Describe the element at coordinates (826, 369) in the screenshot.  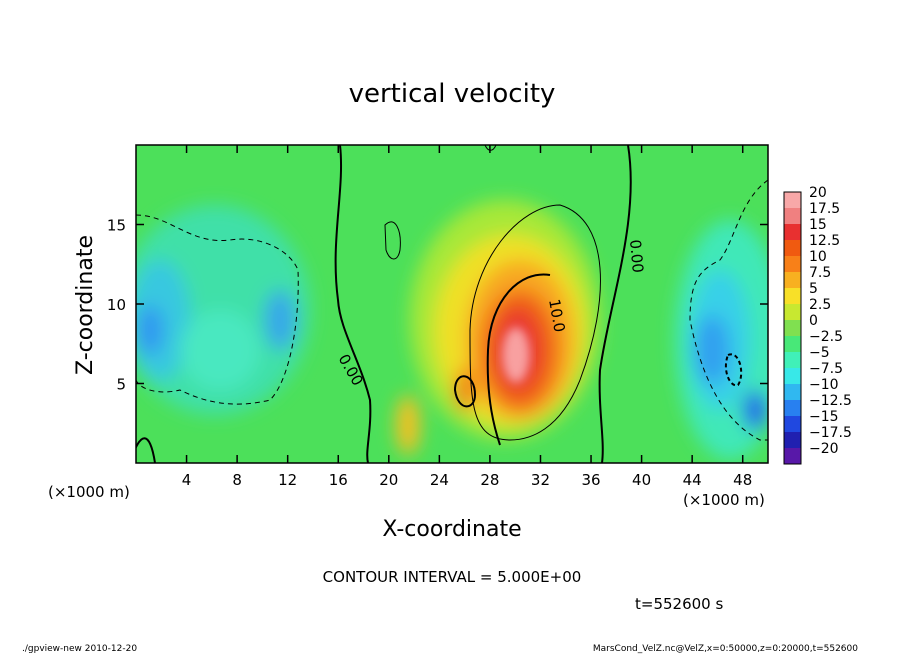
I see `colorbar-label: −7.5` at that location.